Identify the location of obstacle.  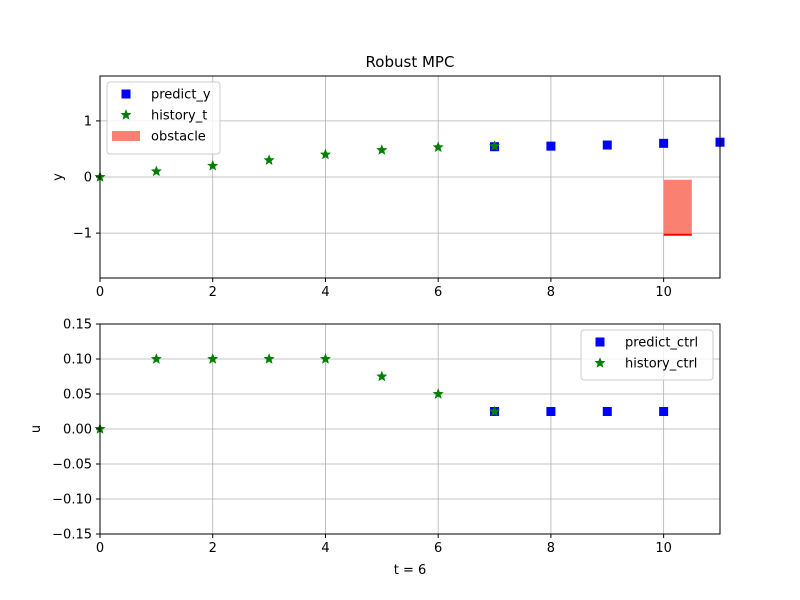
(677, 207).